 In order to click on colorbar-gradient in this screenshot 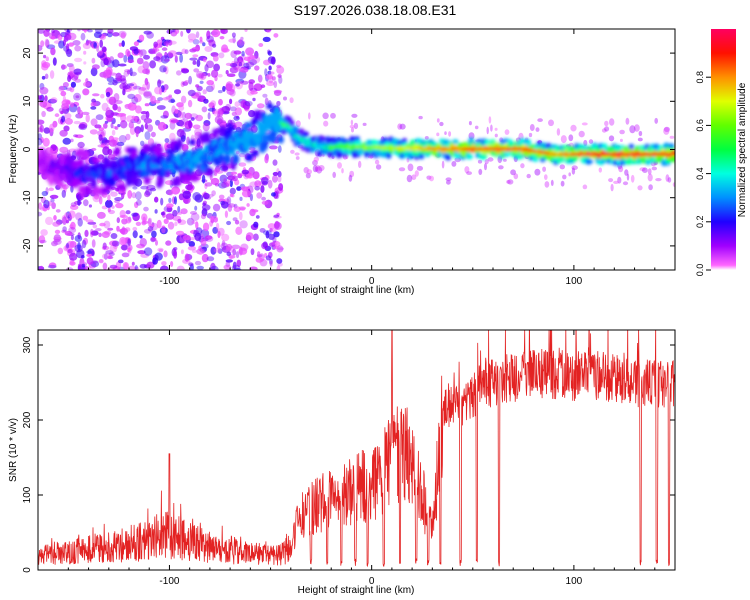, I will do `click(723, 149)`.